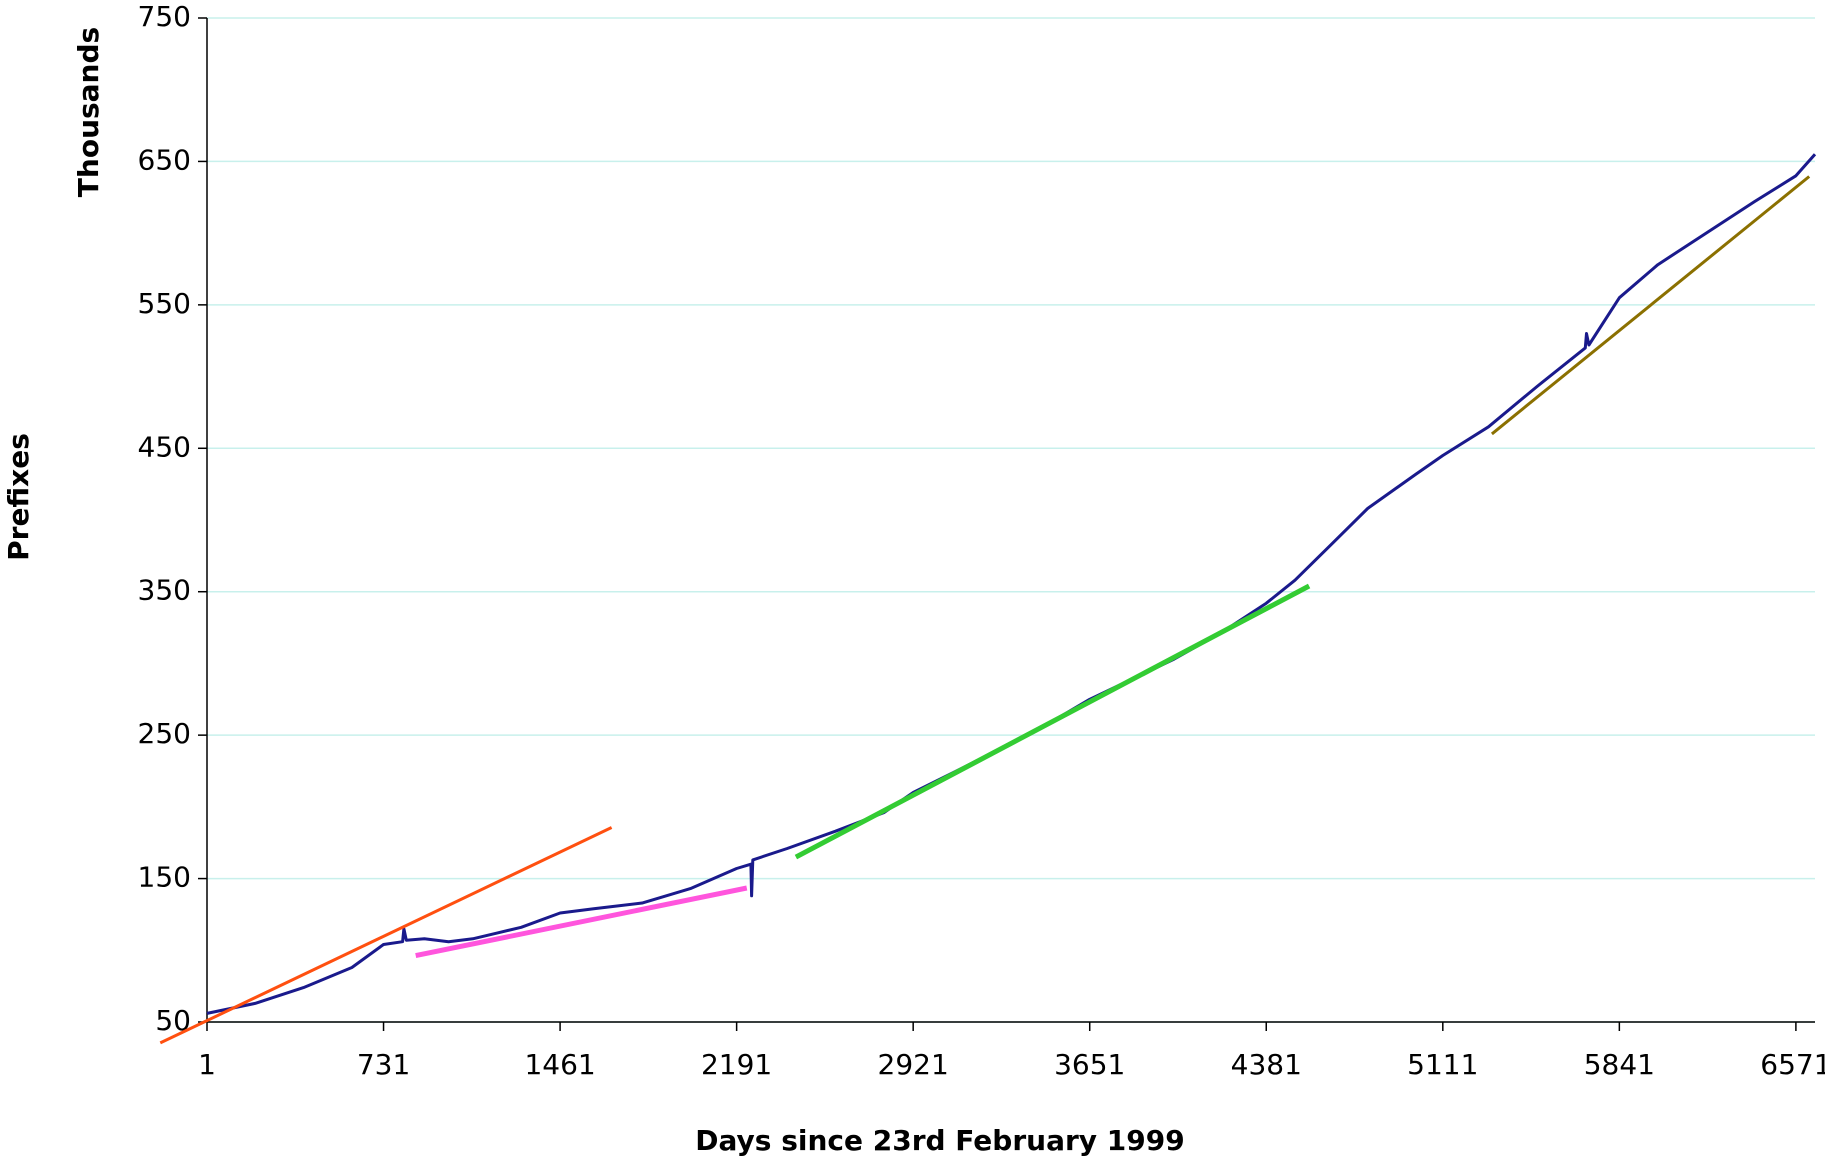  I want to click on y-tick-label: 450, so click(164, 446).